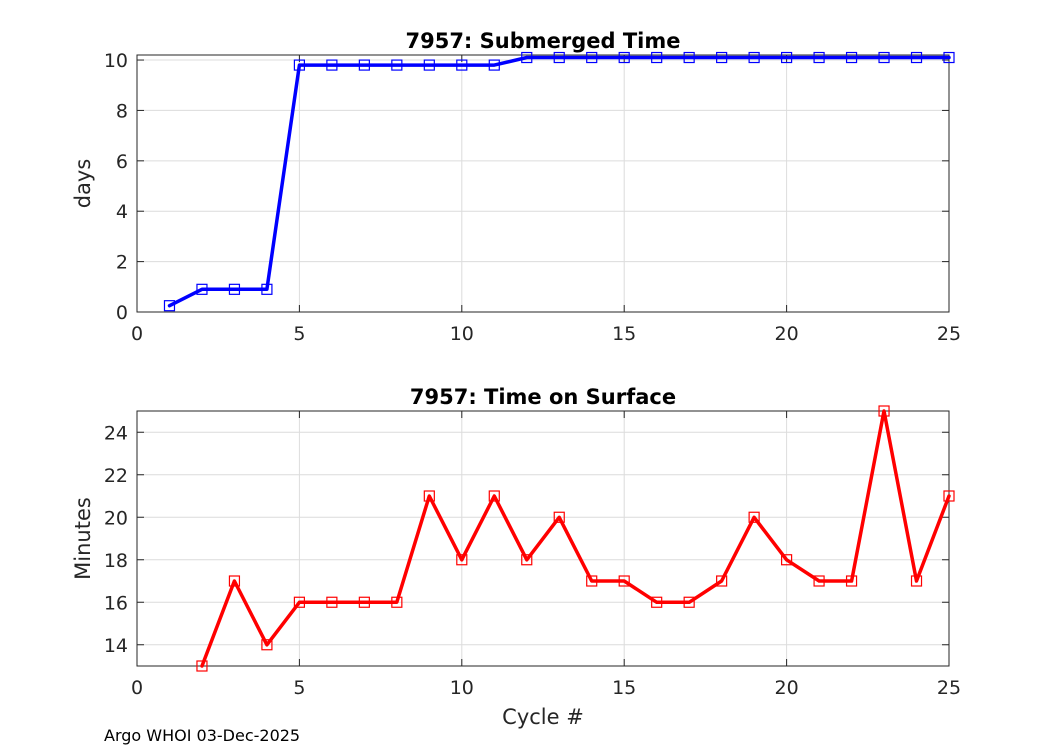  What do you see at coordinates (116, 603) in the screenshot?
I see `y-tick-label: 16` at bounding box center [116, 603].